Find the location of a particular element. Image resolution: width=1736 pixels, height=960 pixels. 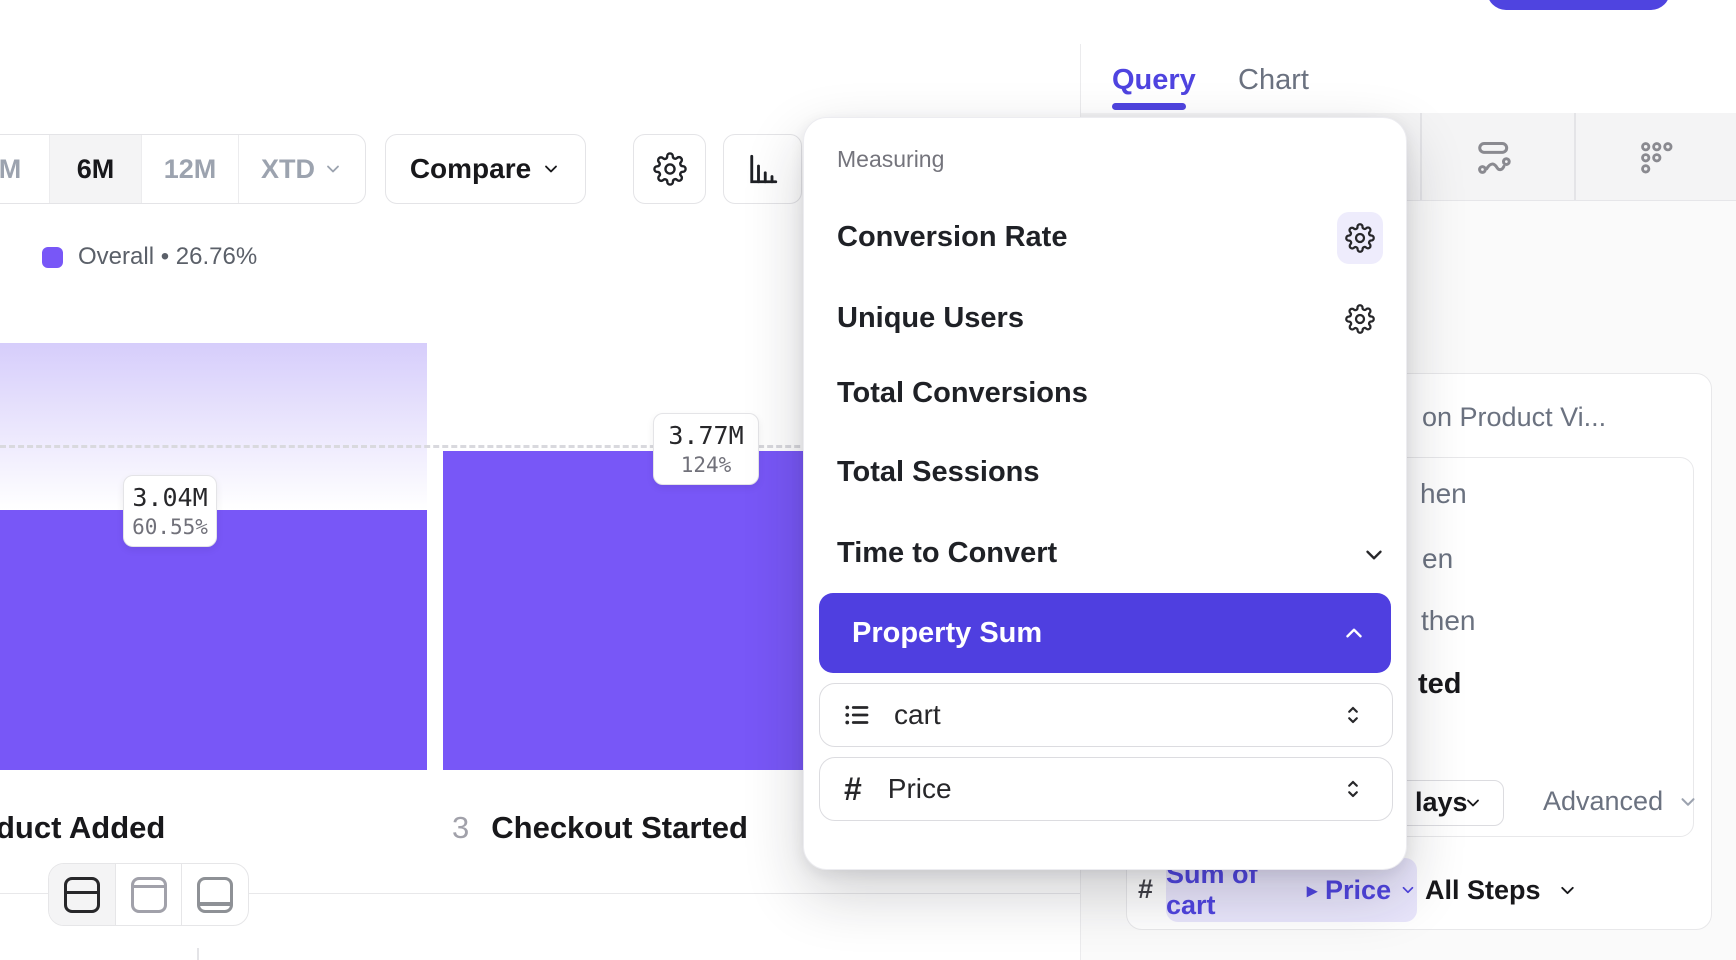

range-xtd-button: XTD is located at coordinates (302, 169).